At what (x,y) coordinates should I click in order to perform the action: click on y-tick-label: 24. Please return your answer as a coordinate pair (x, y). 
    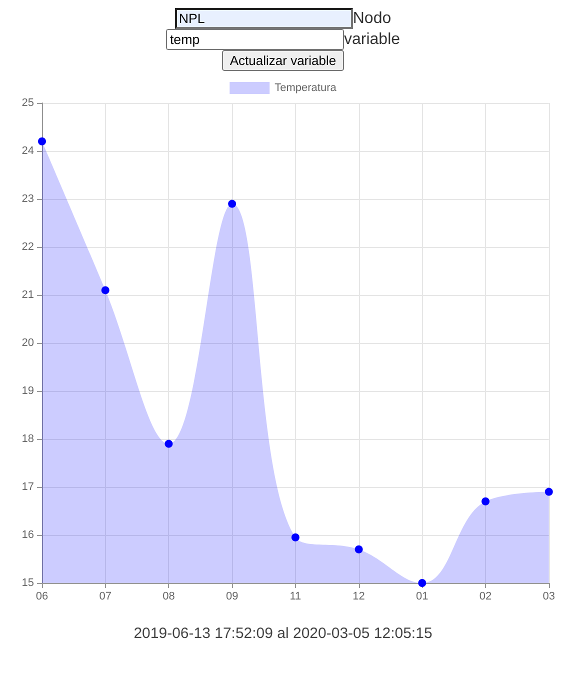
    Looking at the image, I should click on (28, 151).